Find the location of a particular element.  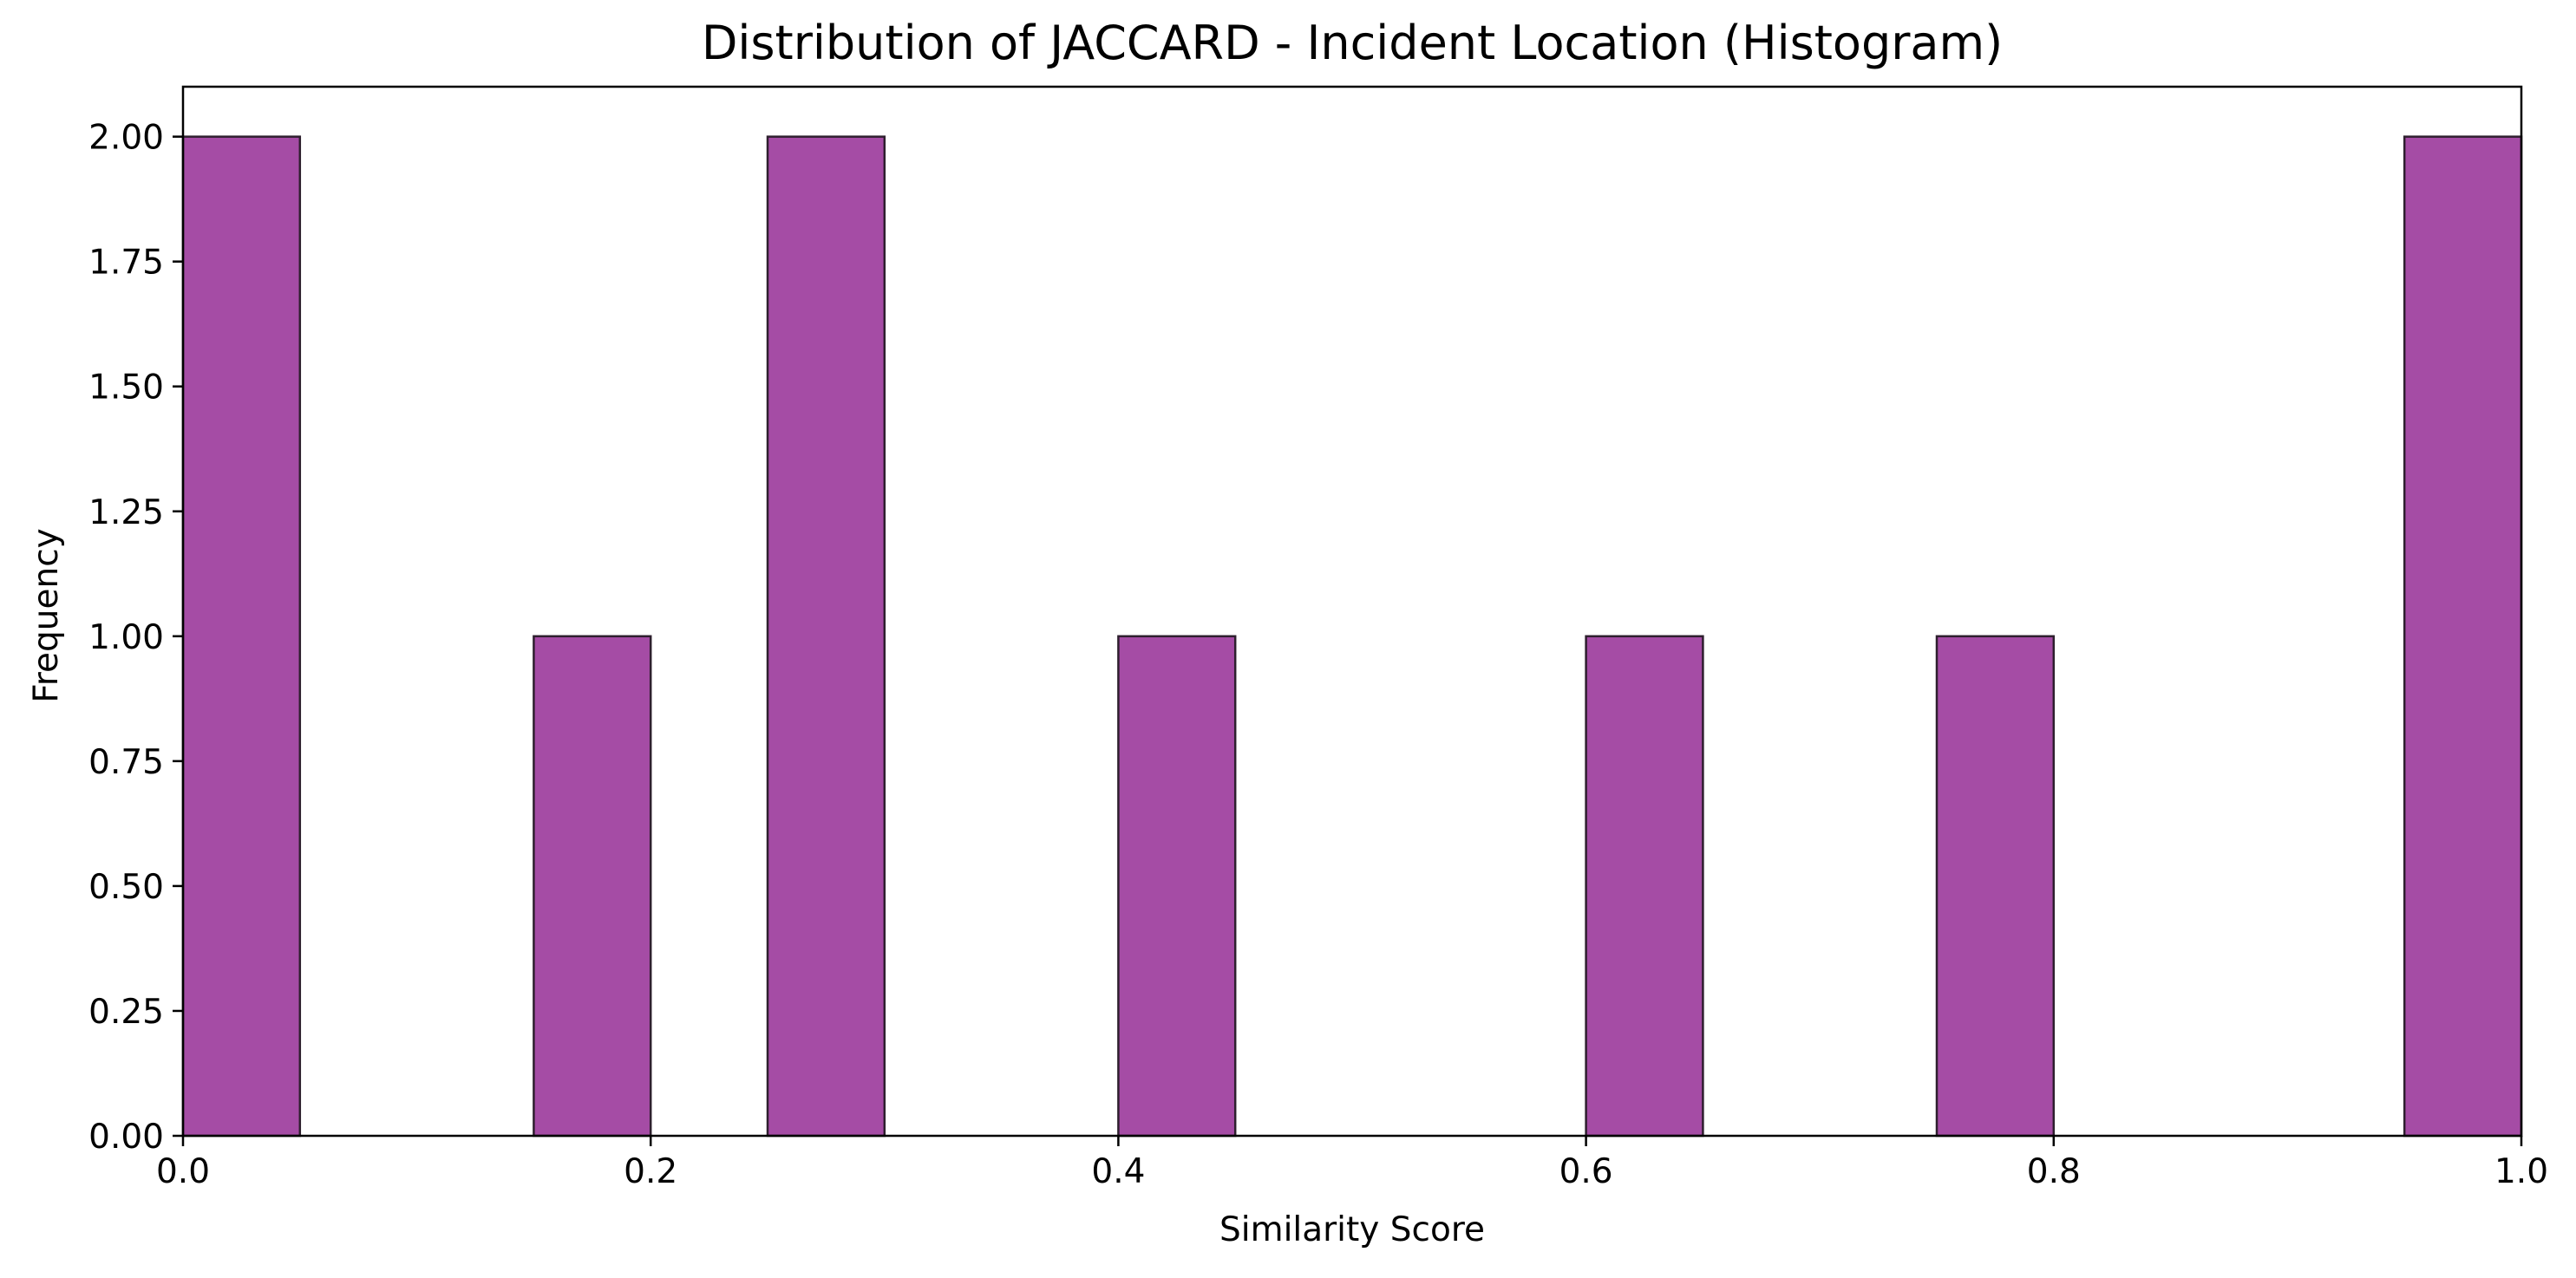

y-tick-label-2: 0.50 is located at coordinates (126, 887).